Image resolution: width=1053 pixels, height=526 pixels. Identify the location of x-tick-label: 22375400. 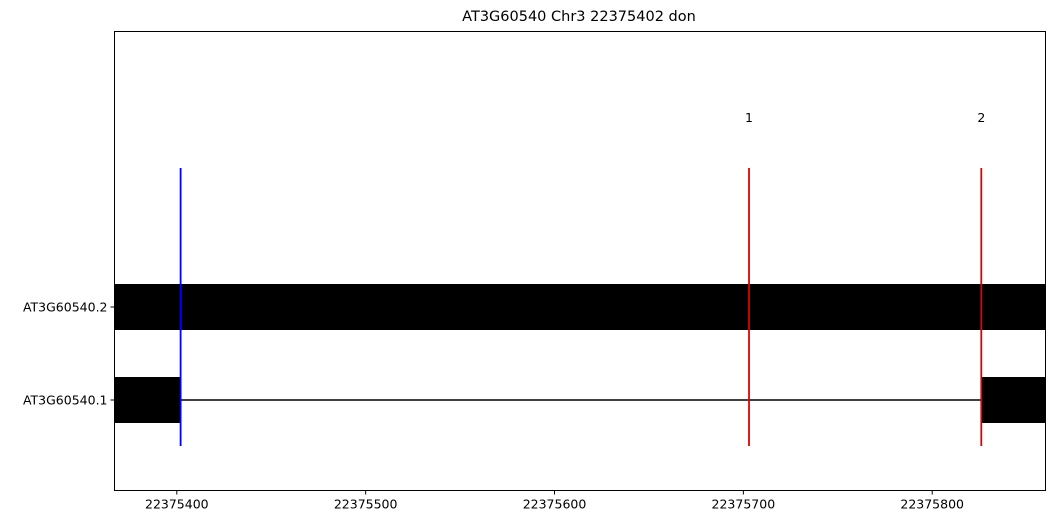
(177, 504).